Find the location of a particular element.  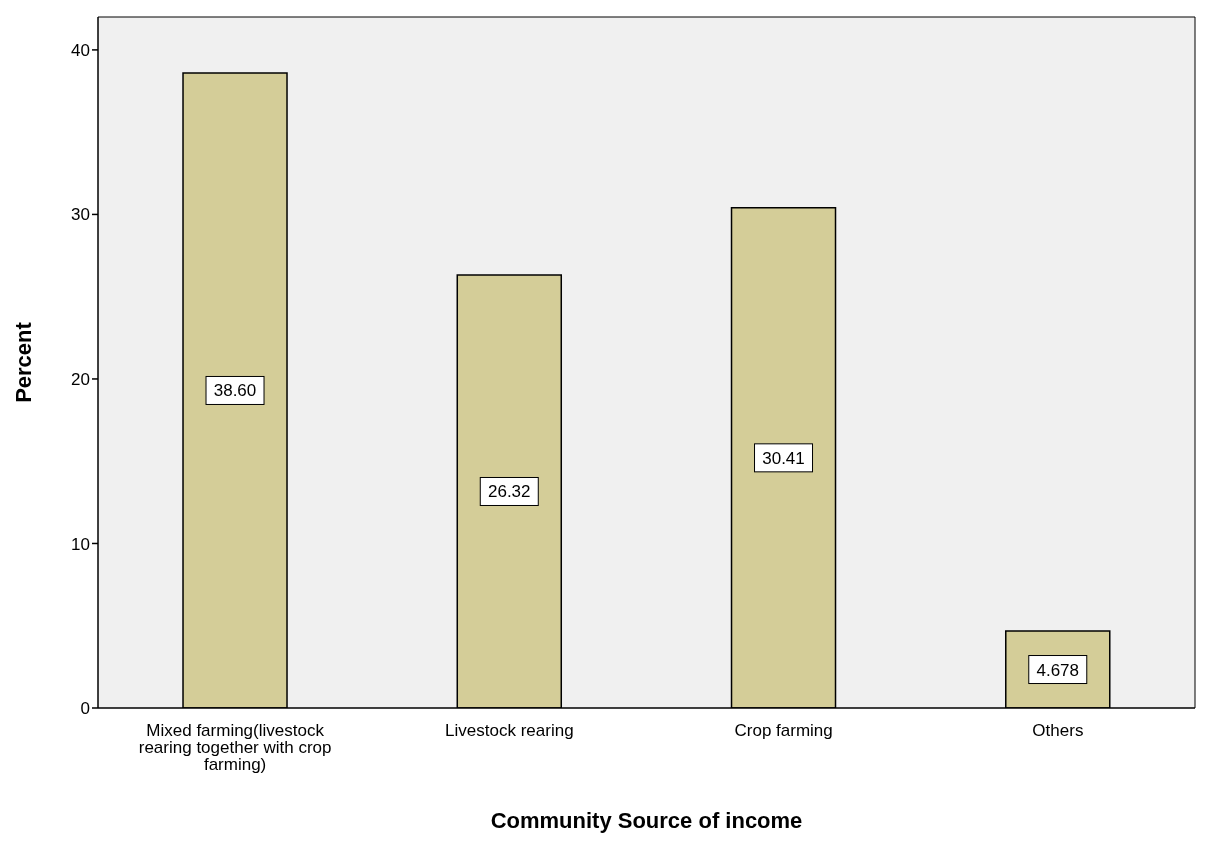

y-axis-title: Percent is located at coordinates (23, 362).